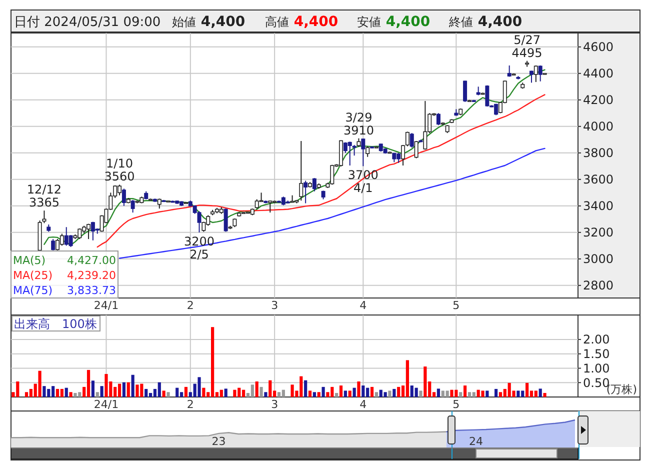 Image resolution: width=653 pixels, height=470 pixels. Describe the element at coordinates (456, 305) in the screenshot. I see `x-tick-label: 5` at that location.